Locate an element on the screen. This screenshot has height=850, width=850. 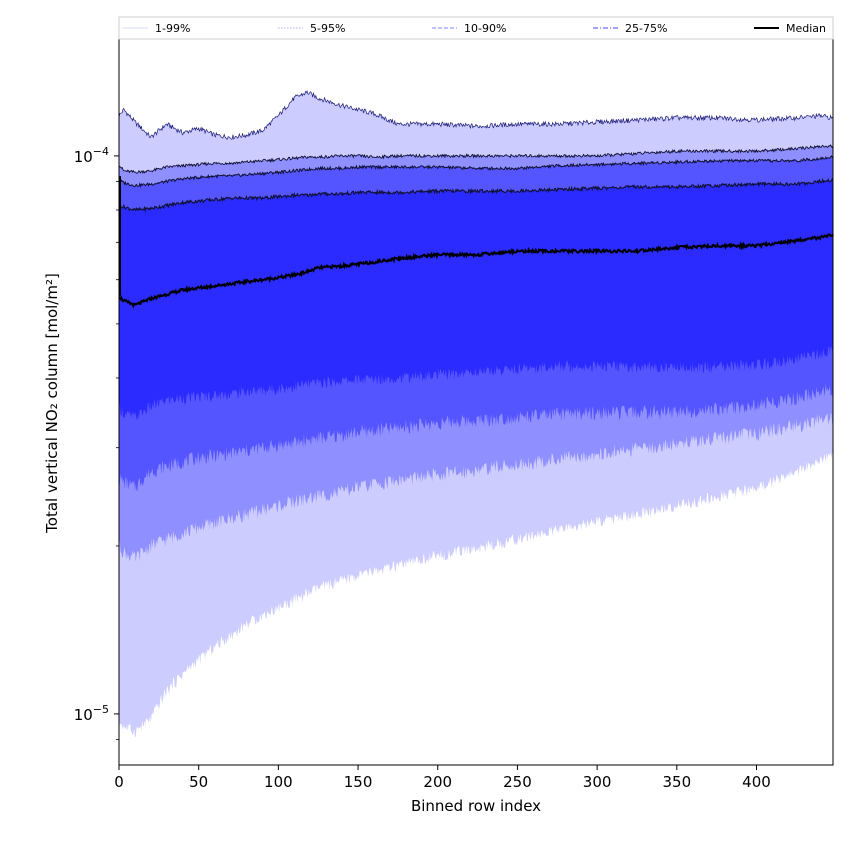
legend-label-1: 5-95% is located at coordinates (327, 28).